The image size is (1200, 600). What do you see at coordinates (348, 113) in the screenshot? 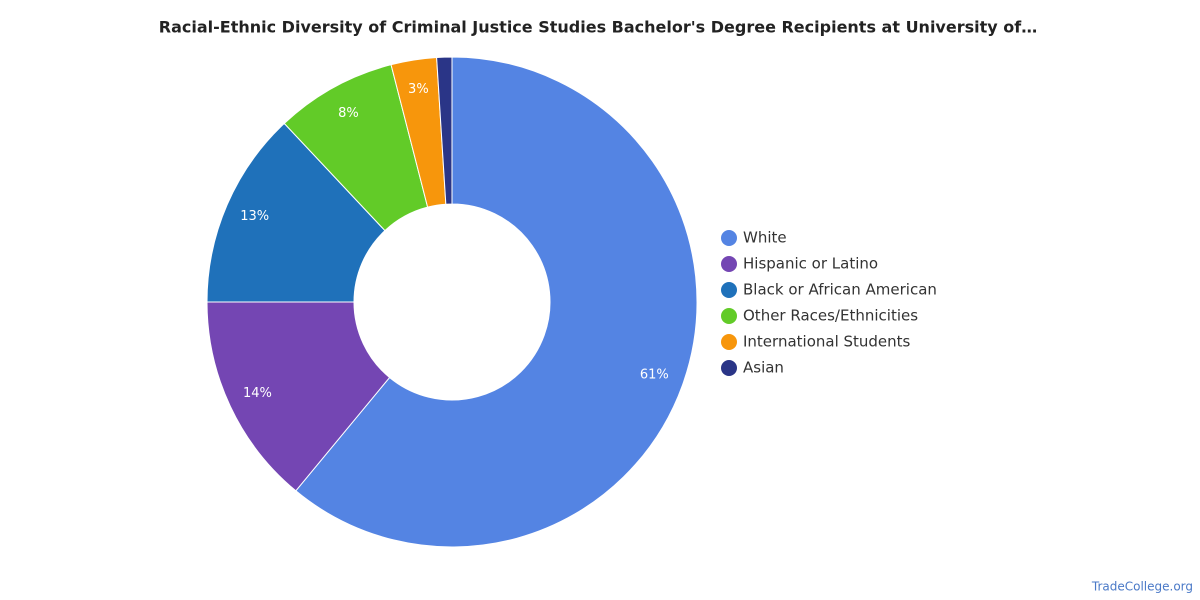
I see `data-label: 8%` at bounding box center [348, 113].